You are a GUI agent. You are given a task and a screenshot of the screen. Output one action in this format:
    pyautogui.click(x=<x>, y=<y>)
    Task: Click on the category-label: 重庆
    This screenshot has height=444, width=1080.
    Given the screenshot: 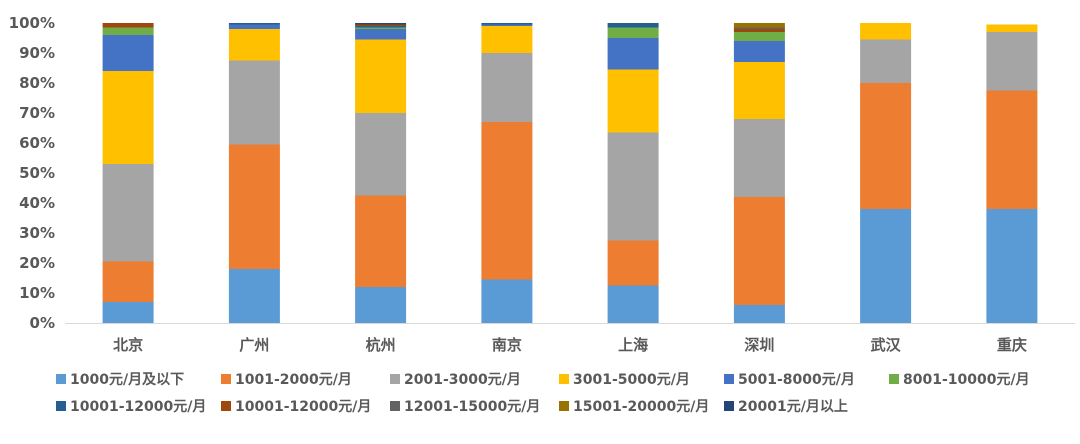 What is the action you would take?
    pyautogui.click(x=1012, y=345)
    